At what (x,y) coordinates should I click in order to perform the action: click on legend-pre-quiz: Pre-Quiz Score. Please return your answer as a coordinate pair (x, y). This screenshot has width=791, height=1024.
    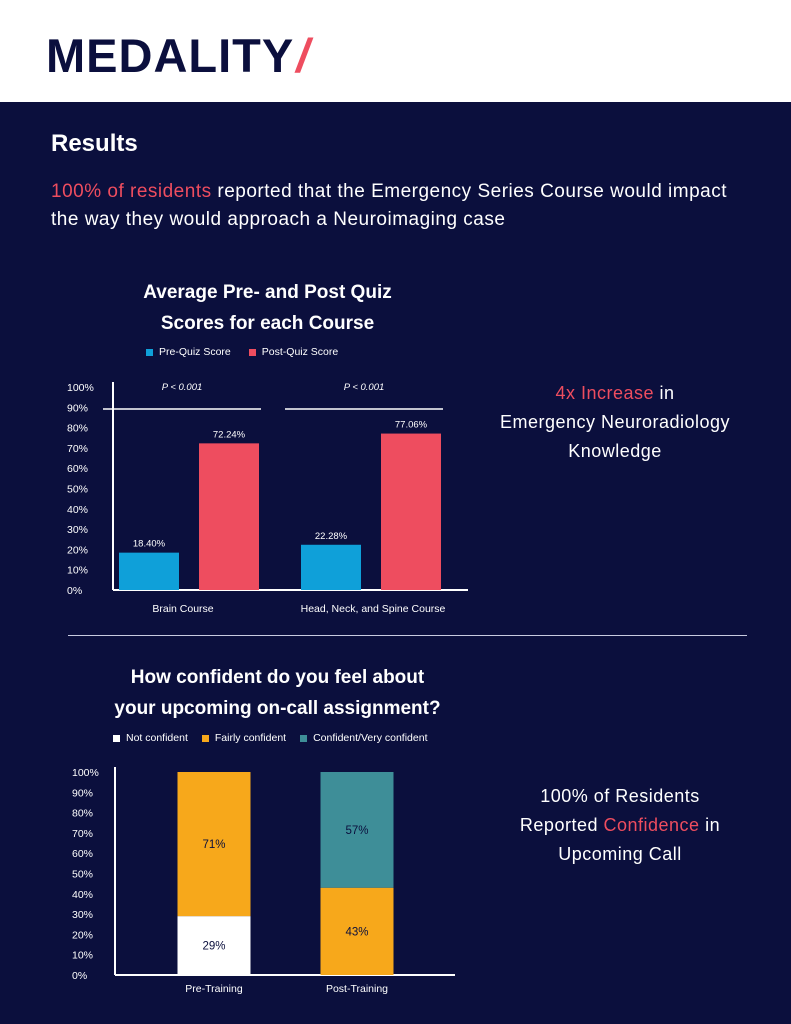
    Looking at the image, I should click on (188, 352).